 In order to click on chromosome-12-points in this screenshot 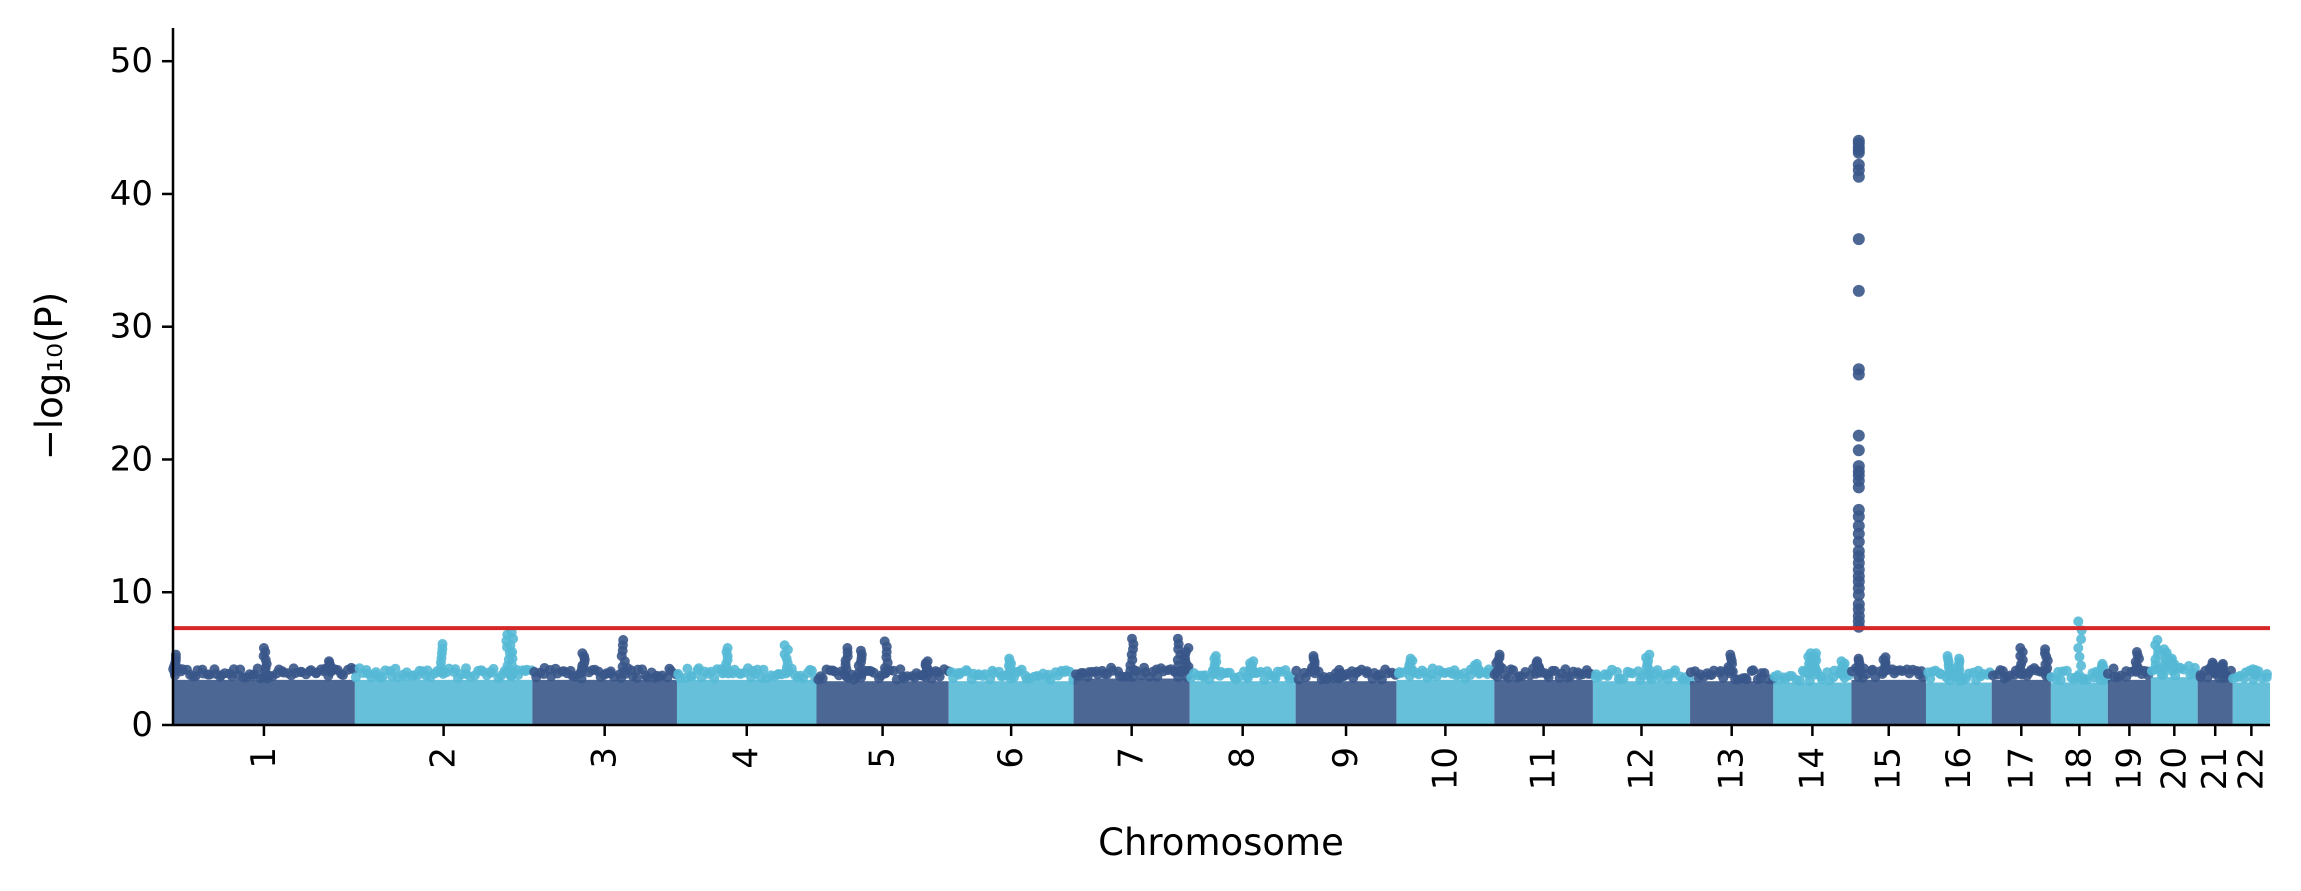, I will do `click(1642, 687)`.